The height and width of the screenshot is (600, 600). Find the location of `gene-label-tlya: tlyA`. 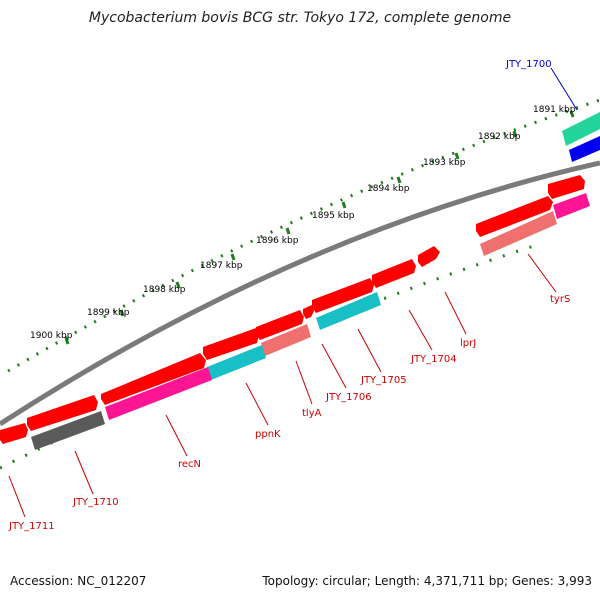

gene-label-tlya: tlyA is located at coordinates (312, 413).